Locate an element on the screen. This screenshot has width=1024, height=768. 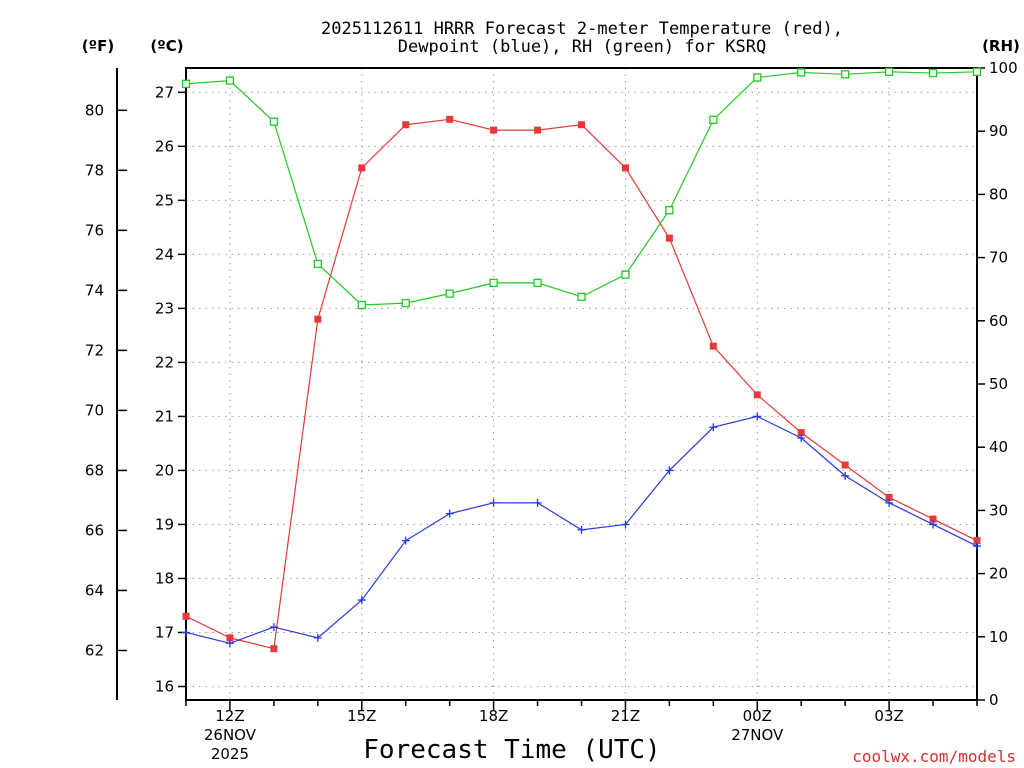
time-tick-label: 18Z is located at coordinates (493, 716).